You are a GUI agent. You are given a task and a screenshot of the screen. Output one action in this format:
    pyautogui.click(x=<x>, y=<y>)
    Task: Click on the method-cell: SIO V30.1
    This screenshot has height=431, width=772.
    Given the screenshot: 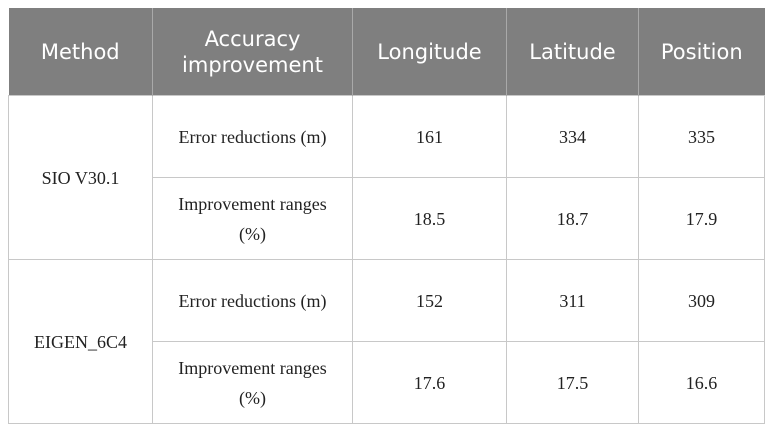 What is the action you would take?
    pyautogui.click(x=80, y=177)
    